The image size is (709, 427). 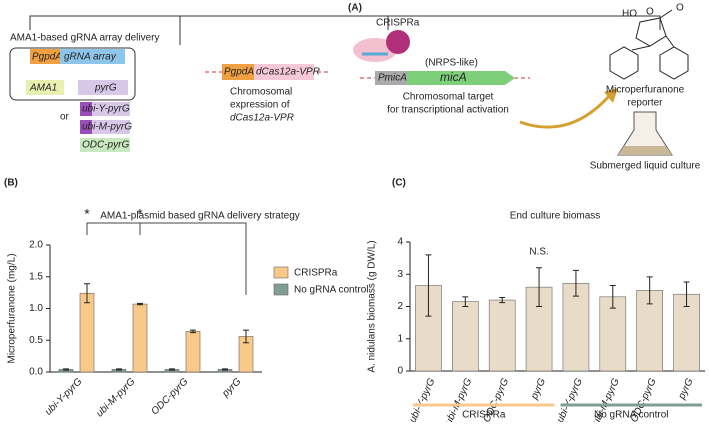 What do you see at coordinates (448, 97) in the screenshot?
I see `target-text: Chromosomal target` at bounding box center [448, 97].